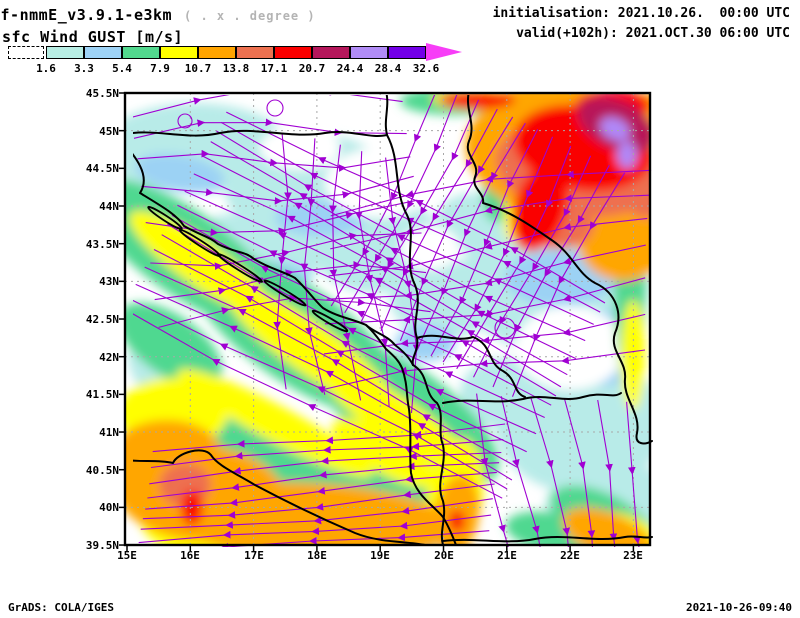 This screenshot has height=618, width=800. Describe the element at coordinates (109, 131) in the screenshot. I see `lat-label: 45N` at that location.